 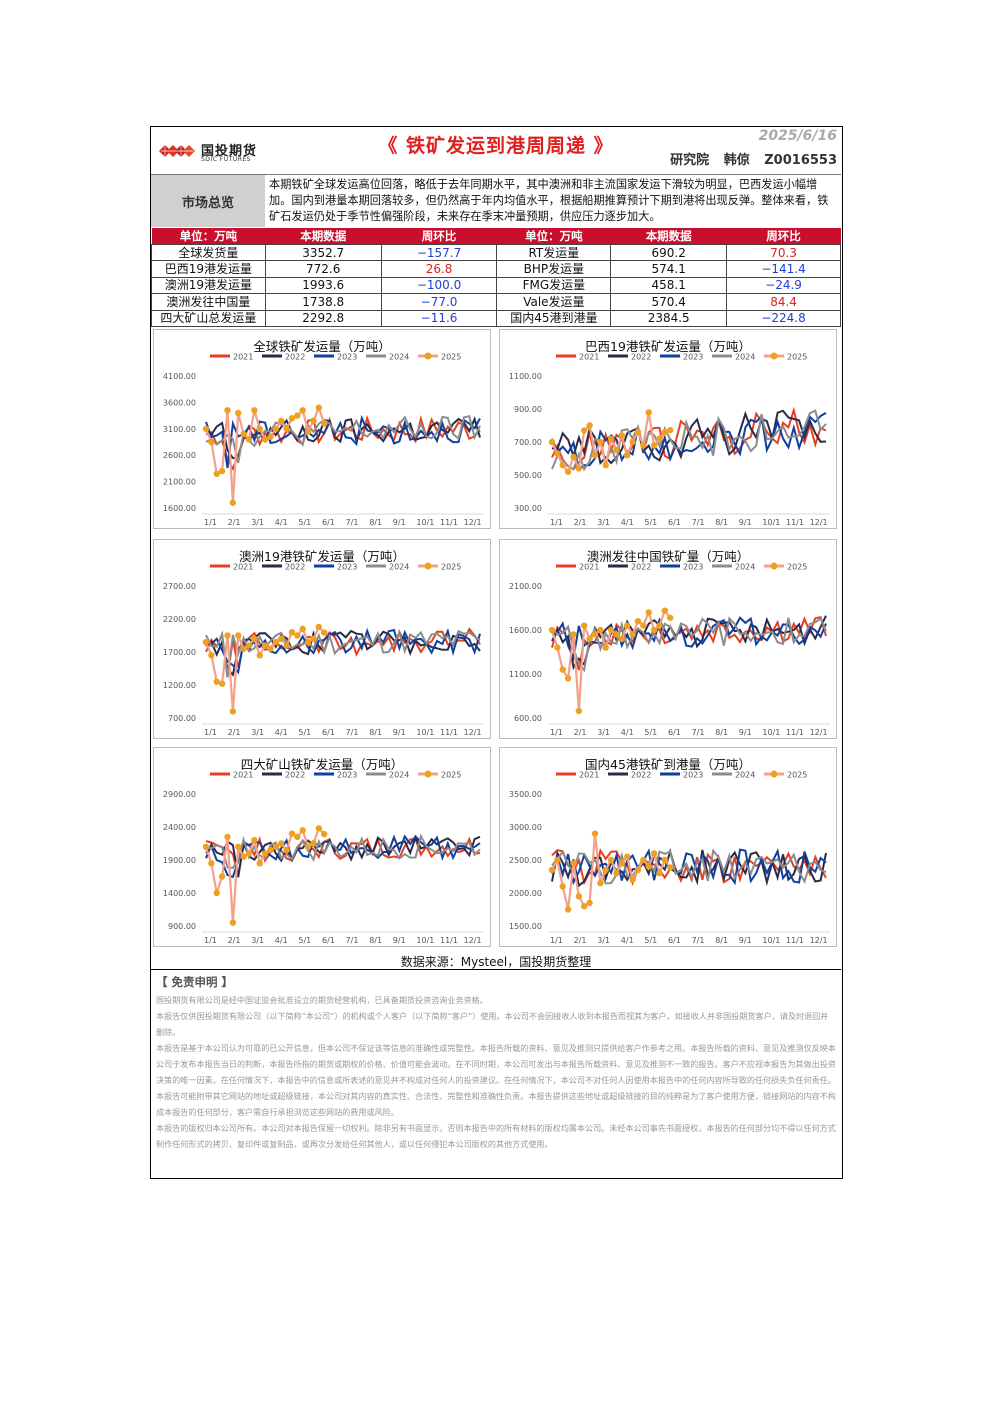 I want to click on metric-change: −24.9, so click(x=783, y=285).